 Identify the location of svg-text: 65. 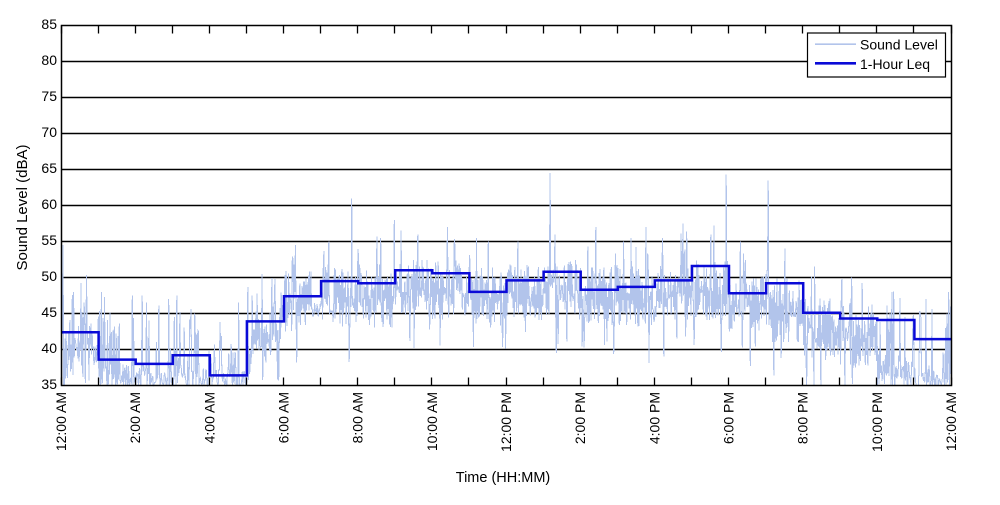
(49, 168).